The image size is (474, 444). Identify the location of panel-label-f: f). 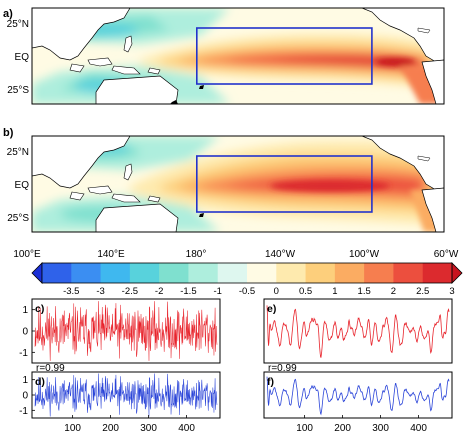
(270, 382).